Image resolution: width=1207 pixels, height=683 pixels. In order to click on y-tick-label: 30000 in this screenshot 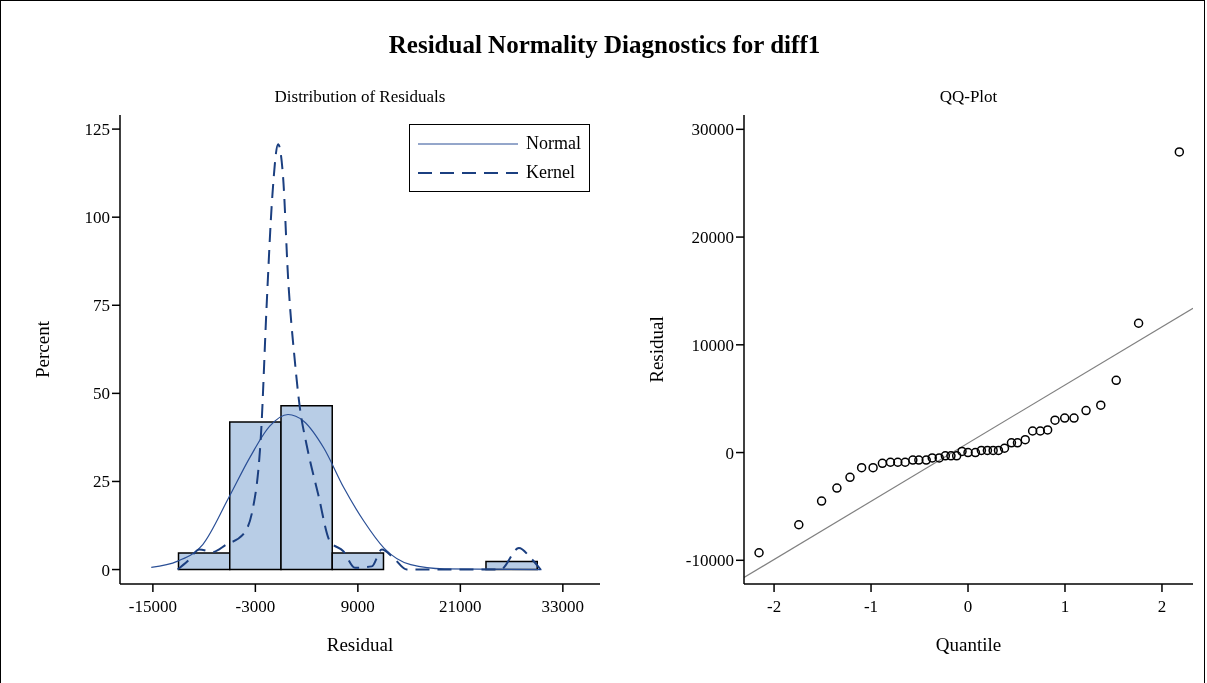, I will do `click(712, 130)`.